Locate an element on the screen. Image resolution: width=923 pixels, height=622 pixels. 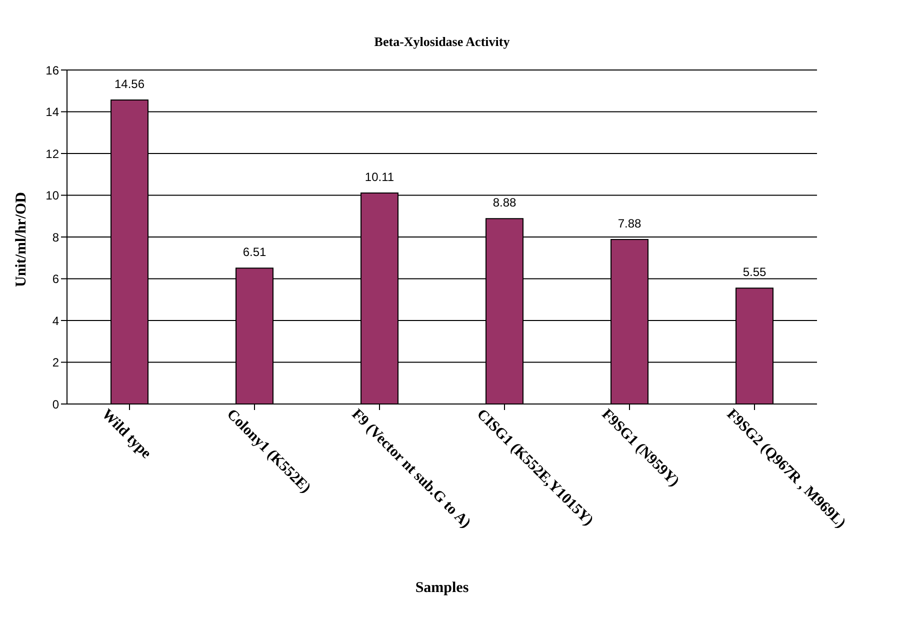
data-label: 10.11 is located at coordinates (379, 177).